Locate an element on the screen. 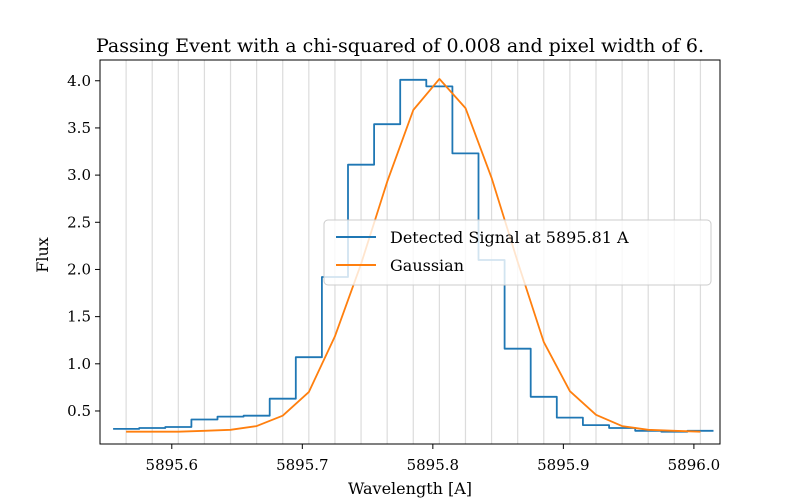  x-tick-label: 5896.0 is located at coordinates (694, 465).